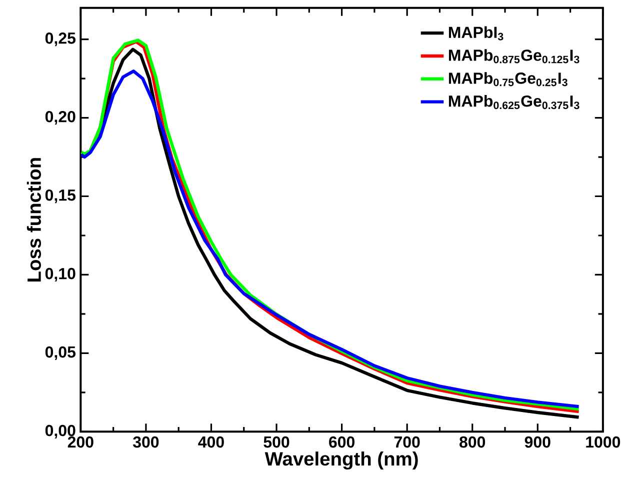 This screenshot has height=483, width=622. What do you see at coordinates (603, 442) in the screenshot?
I see `x-tick-label: 1000` at bounding box center [603, 442].